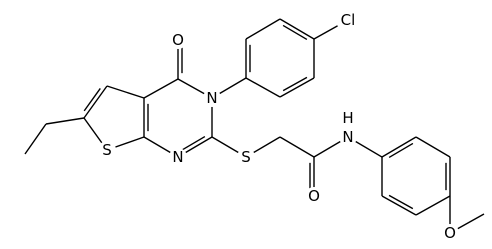 Image resolution: width=492 pixels, height=249 pixels. I want to click on atom-label: Cl, so click(348, 20).